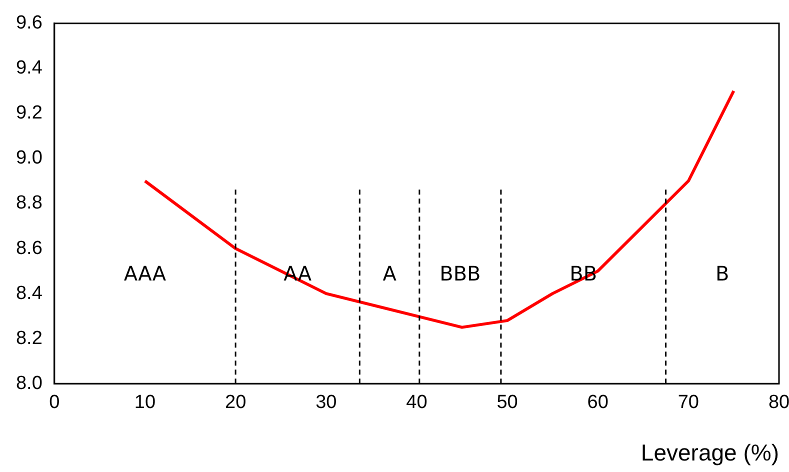 This screenshot has height=472, width=789. Describe the element at coordinates (29, 68) in the screenshot. I see `y-tick-label: 9.4` at that location.